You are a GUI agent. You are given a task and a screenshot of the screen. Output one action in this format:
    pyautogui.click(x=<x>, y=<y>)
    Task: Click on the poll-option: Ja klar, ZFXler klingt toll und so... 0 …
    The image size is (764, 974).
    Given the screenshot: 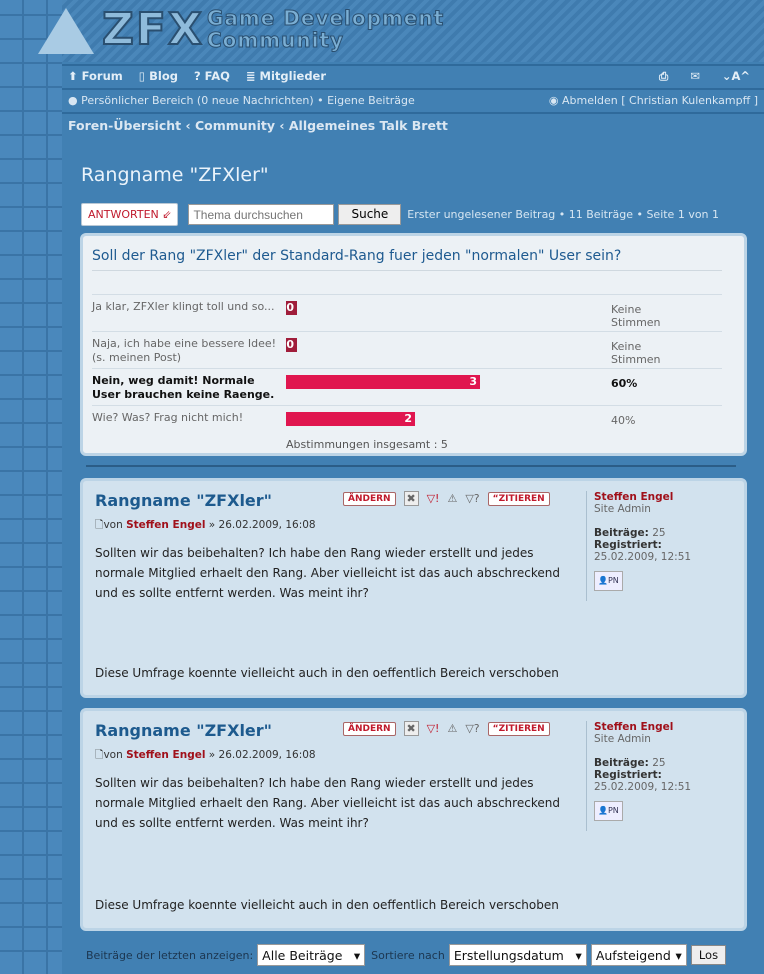 What is the action you would take?
    pyautogui.click(x=407, y=312)
    